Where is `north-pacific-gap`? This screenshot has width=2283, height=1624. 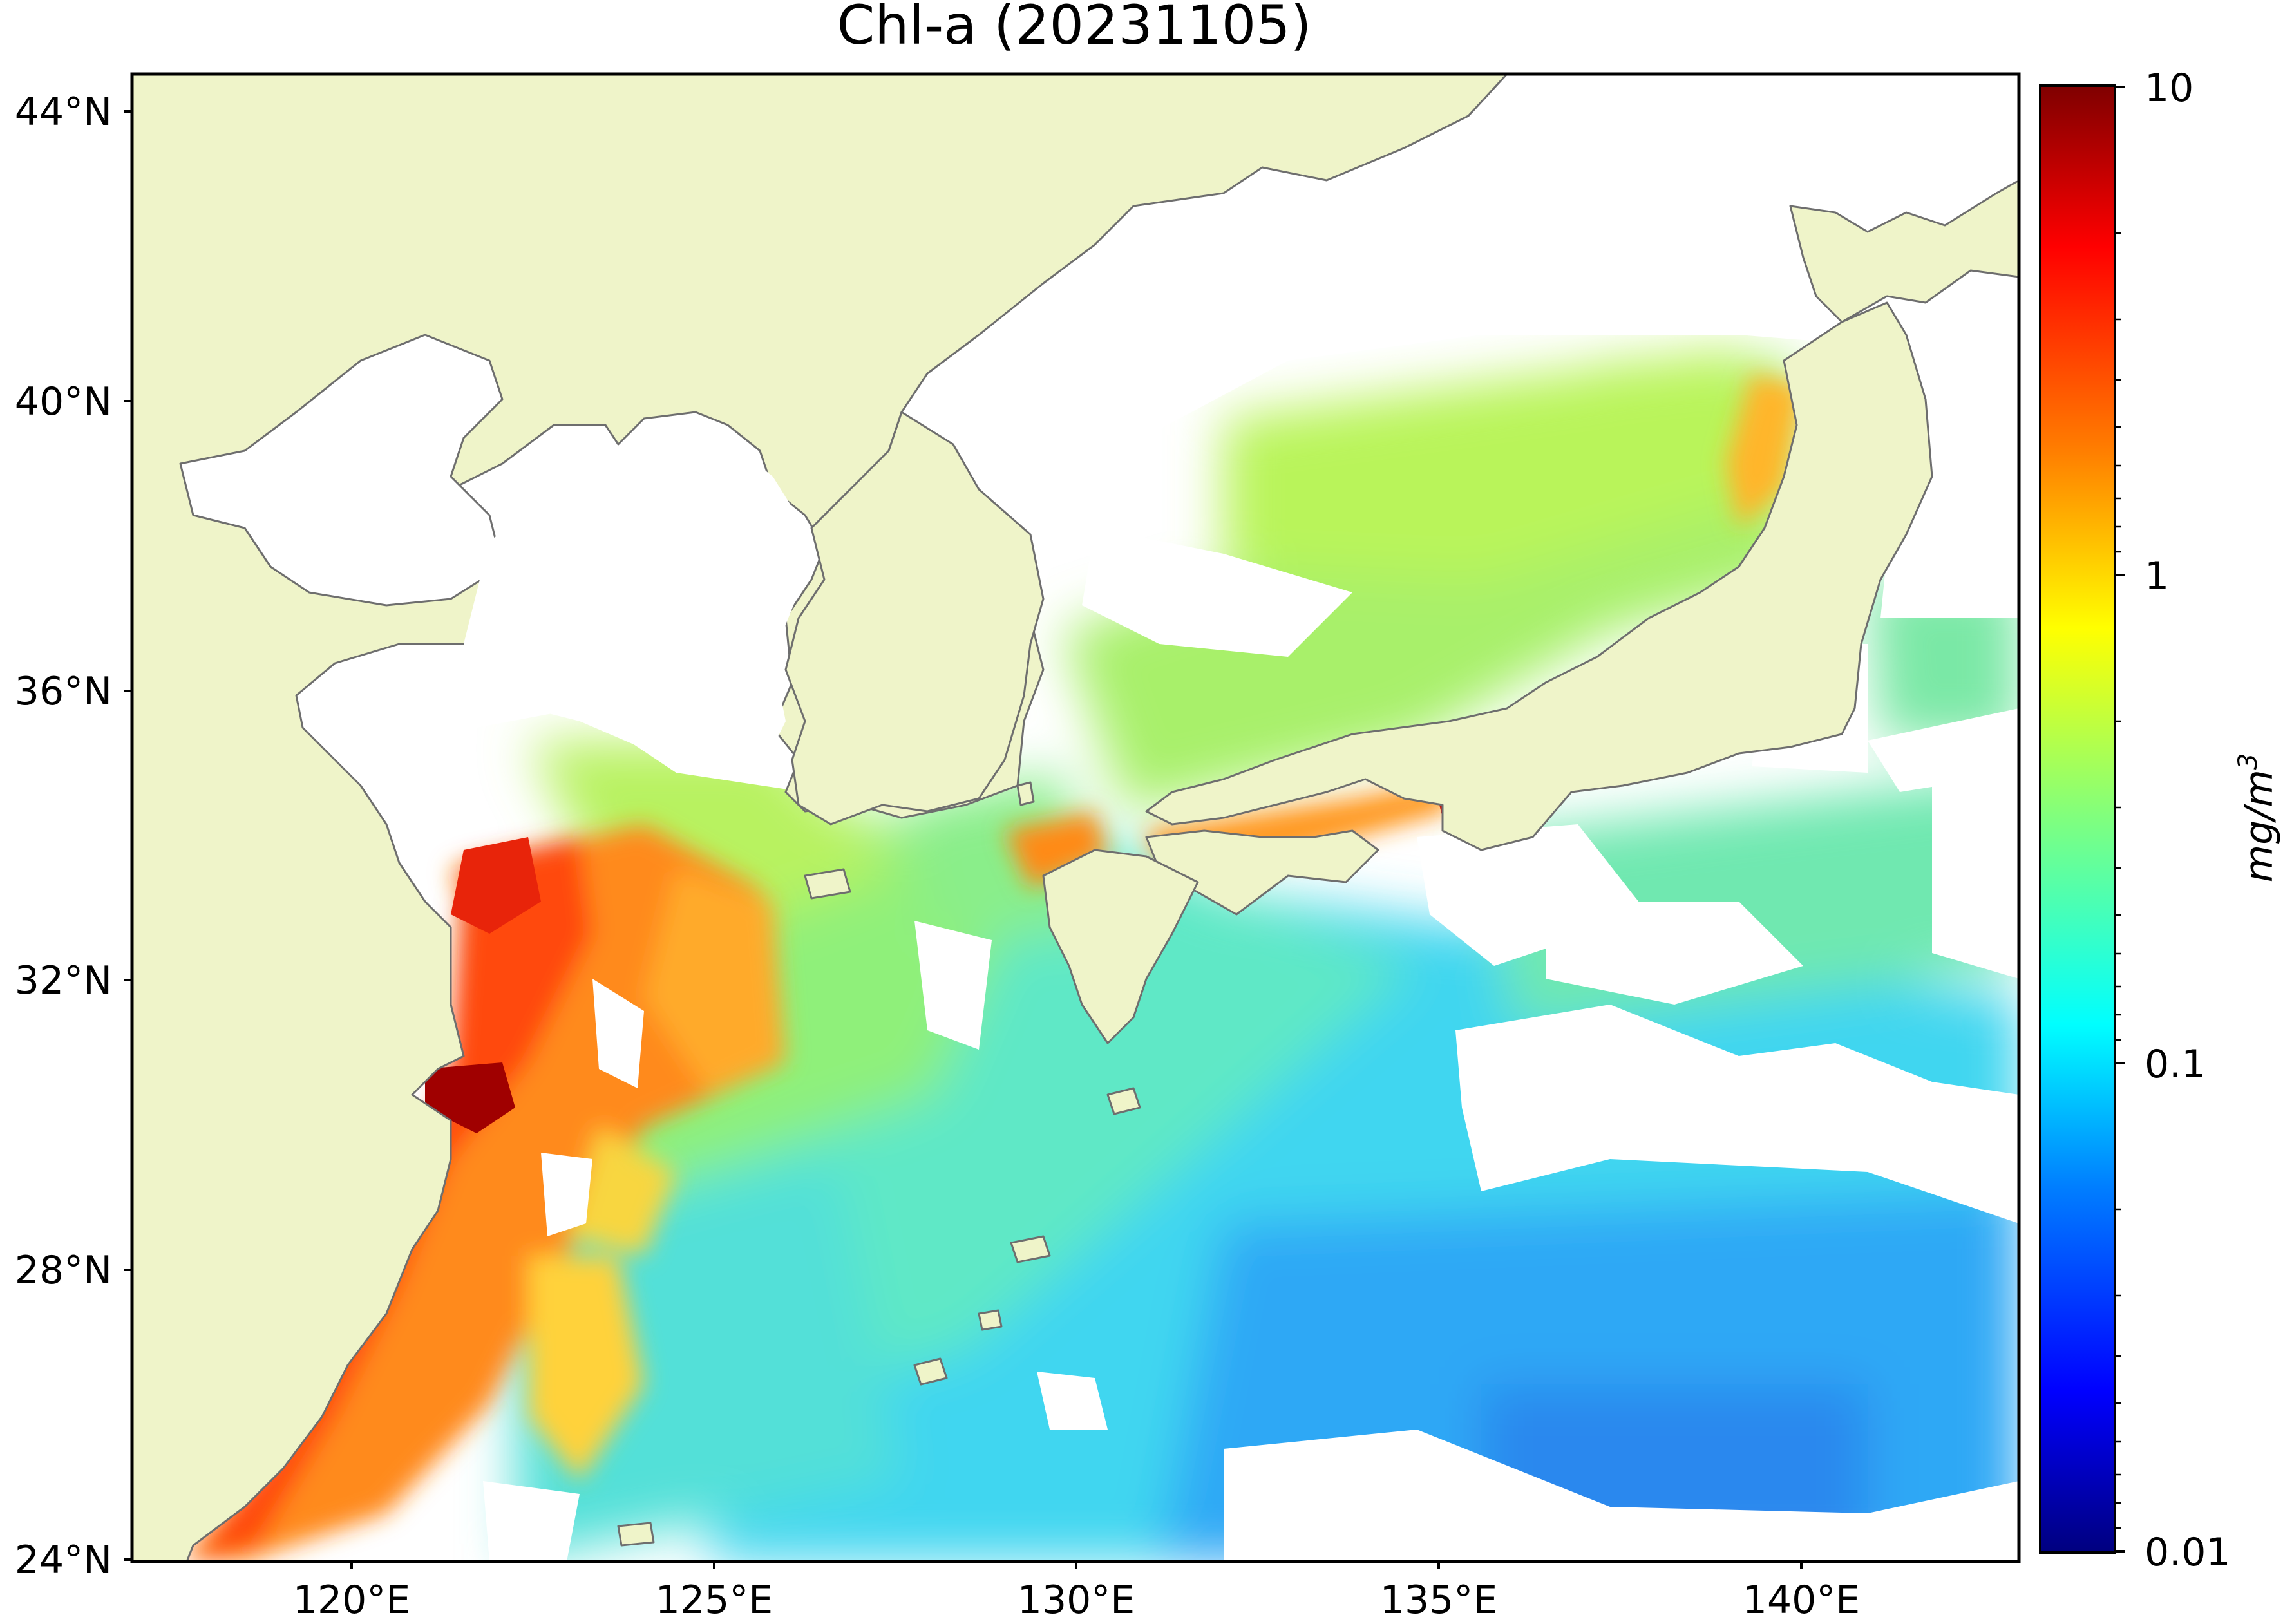
north-pacific-gap is located at coordinates (1962, 135).